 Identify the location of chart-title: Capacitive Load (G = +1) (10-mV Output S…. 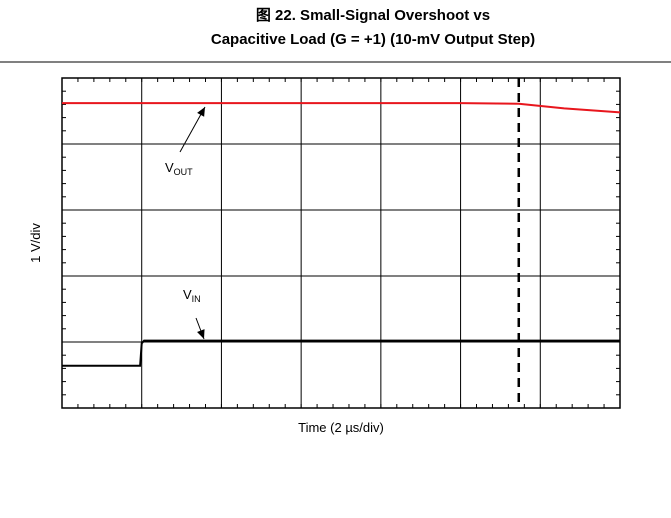
(373, 39).